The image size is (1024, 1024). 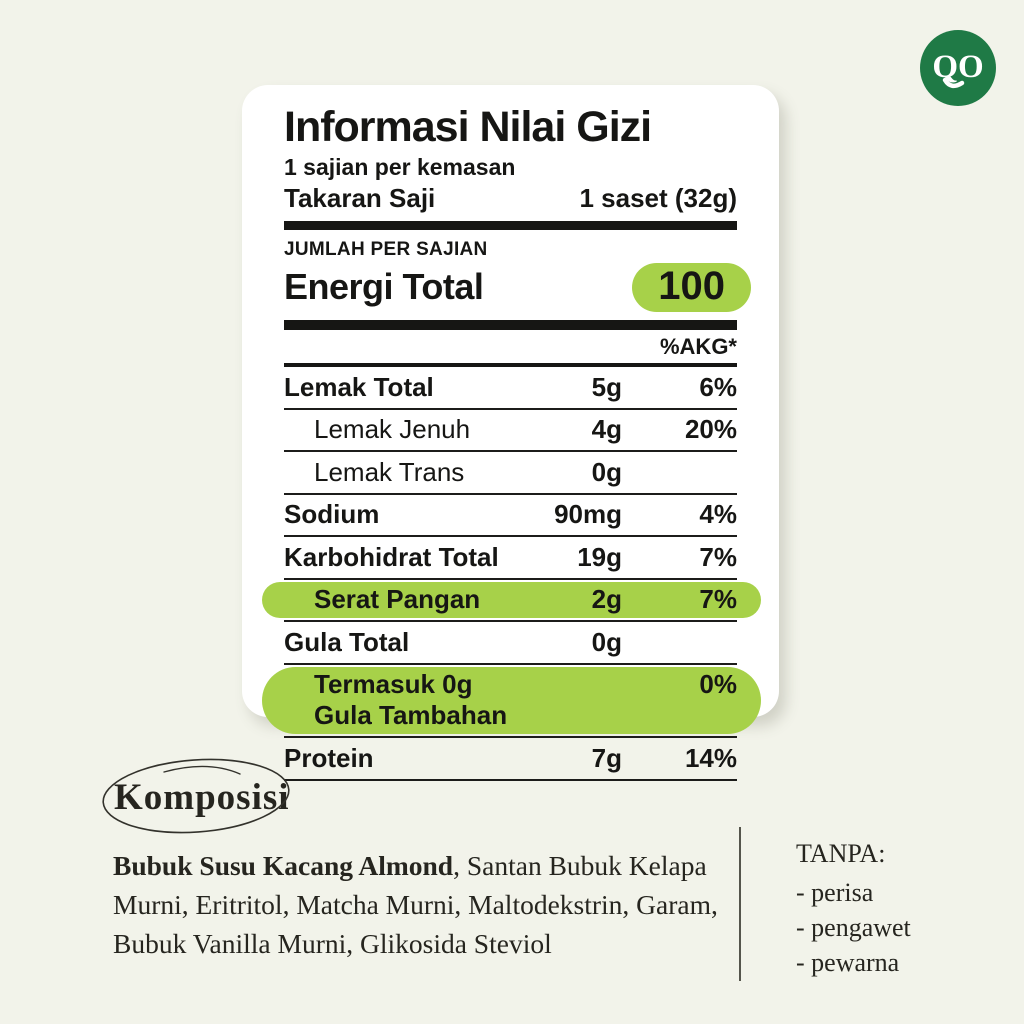 I want to click on composition-heading: Komposisi, so click(x=202, y=797).